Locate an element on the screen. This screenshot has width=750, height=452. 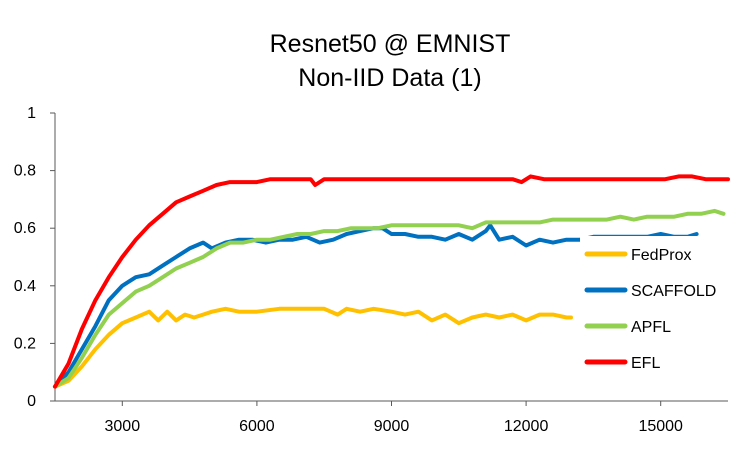
legend-label-apfl: APFL is located at coordinates (651, 327).